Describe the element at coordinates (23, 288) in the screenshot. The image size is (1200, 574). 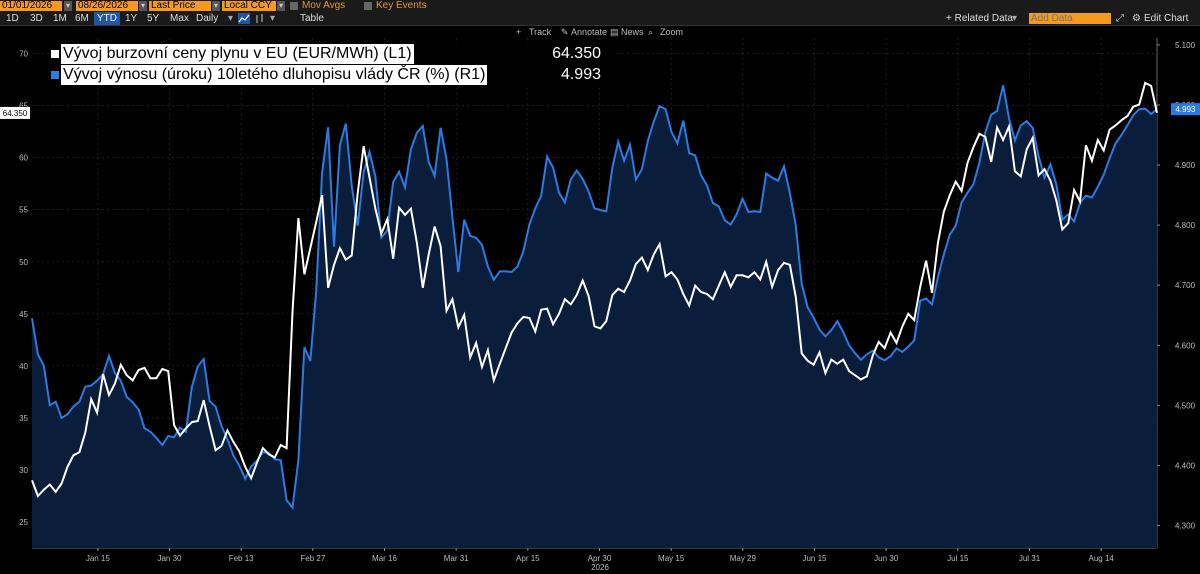
I see `left-axis: 25 30 35 40 45 50 55 60 65 70` at that location.